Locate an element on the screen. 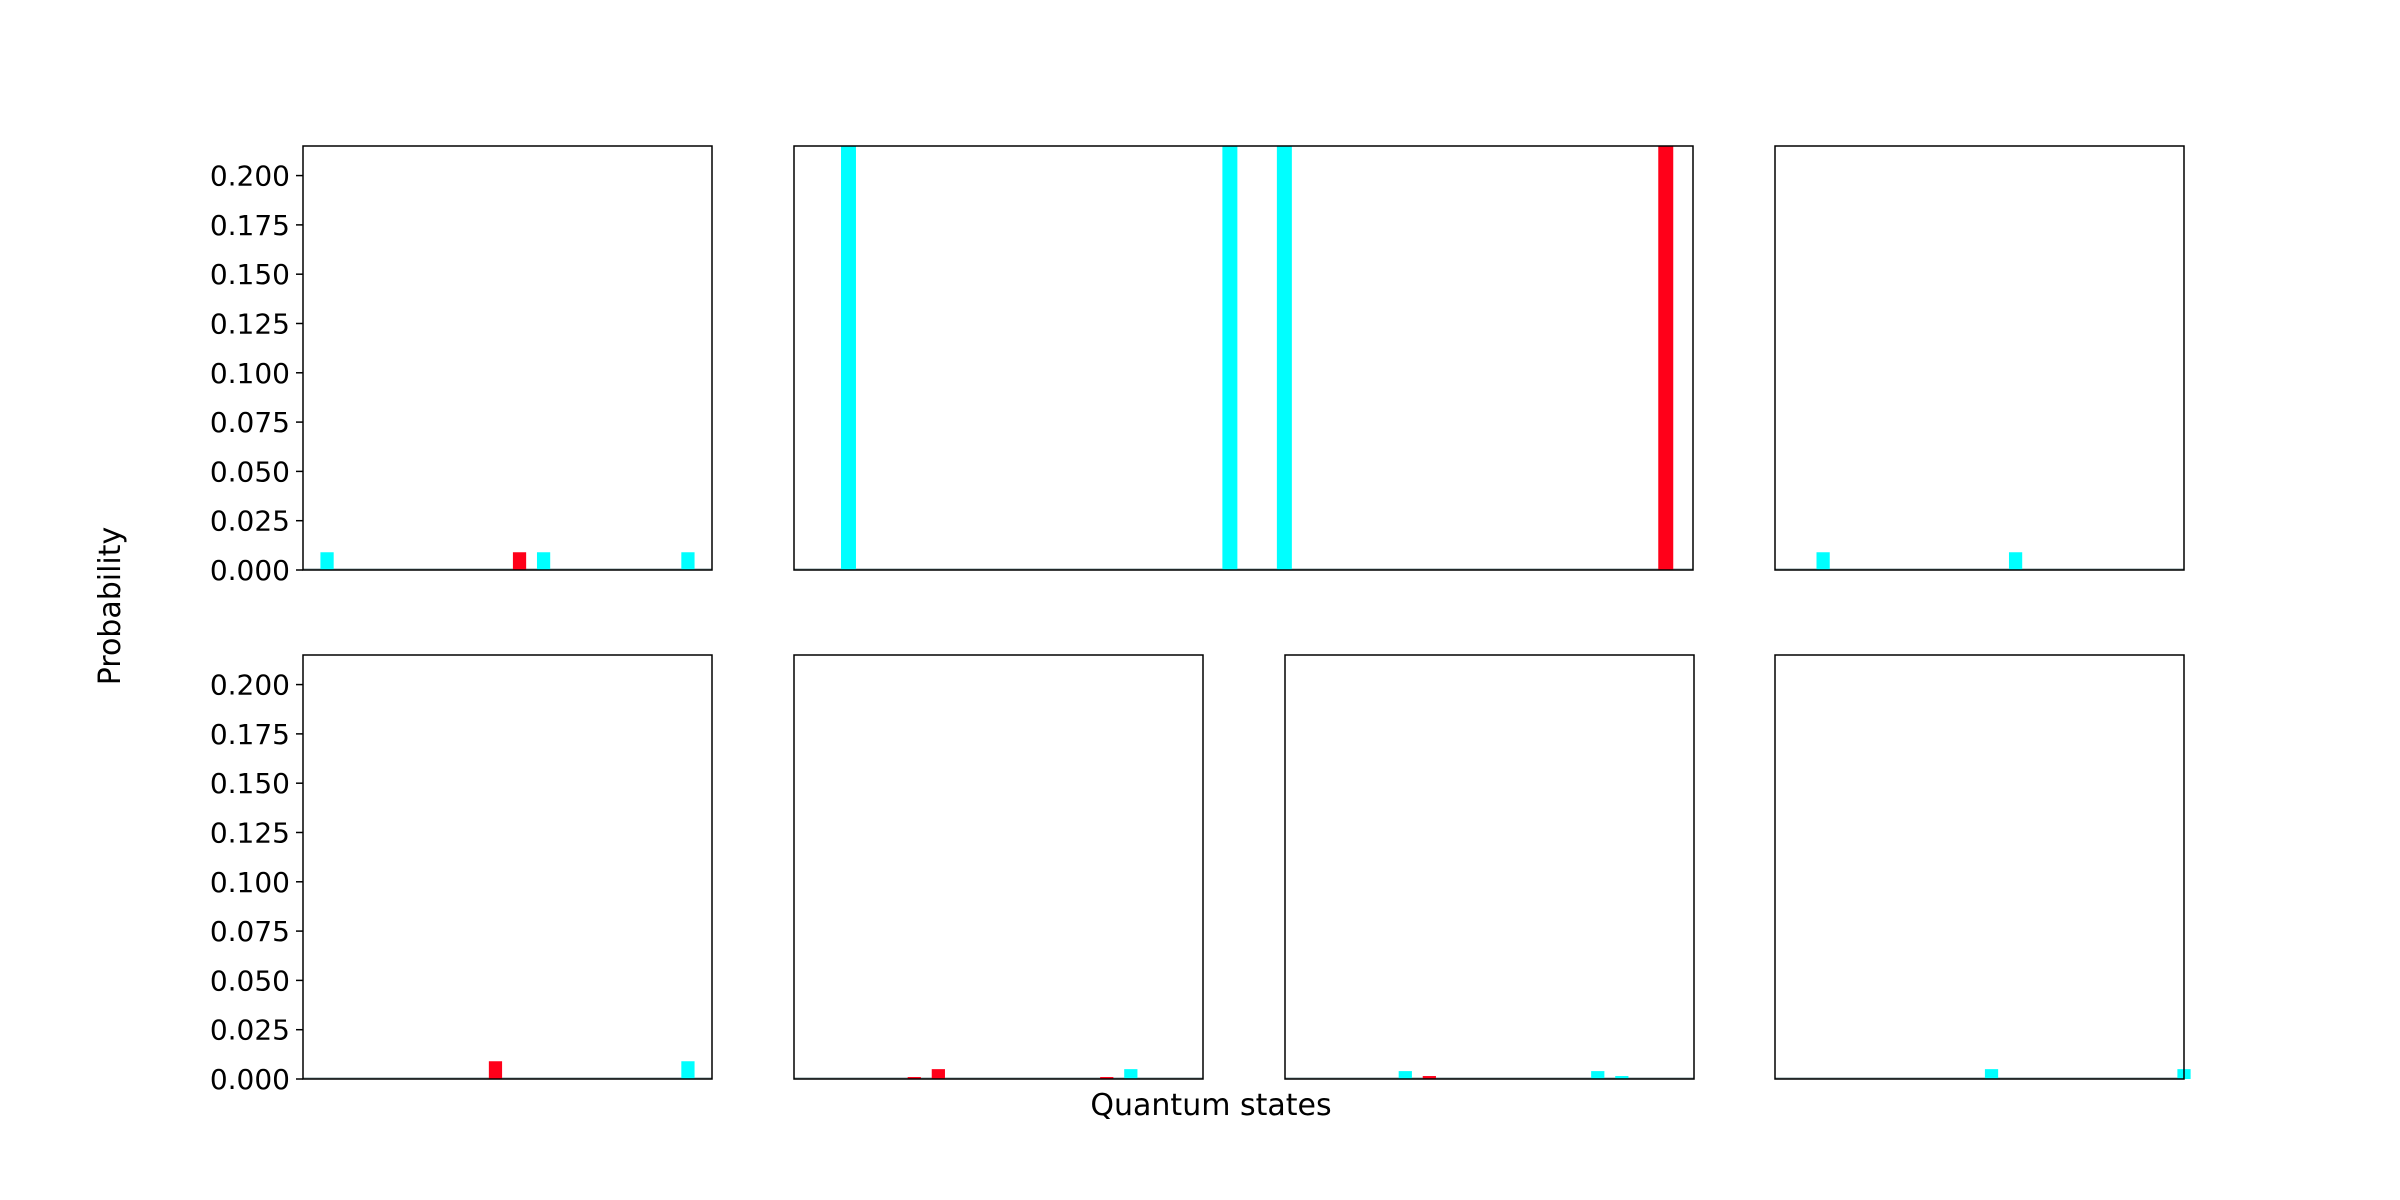 The height and width of the screenshot is (1200, 2400). x-axis-label: Quantum states is located at coordinates (1210, 1105).